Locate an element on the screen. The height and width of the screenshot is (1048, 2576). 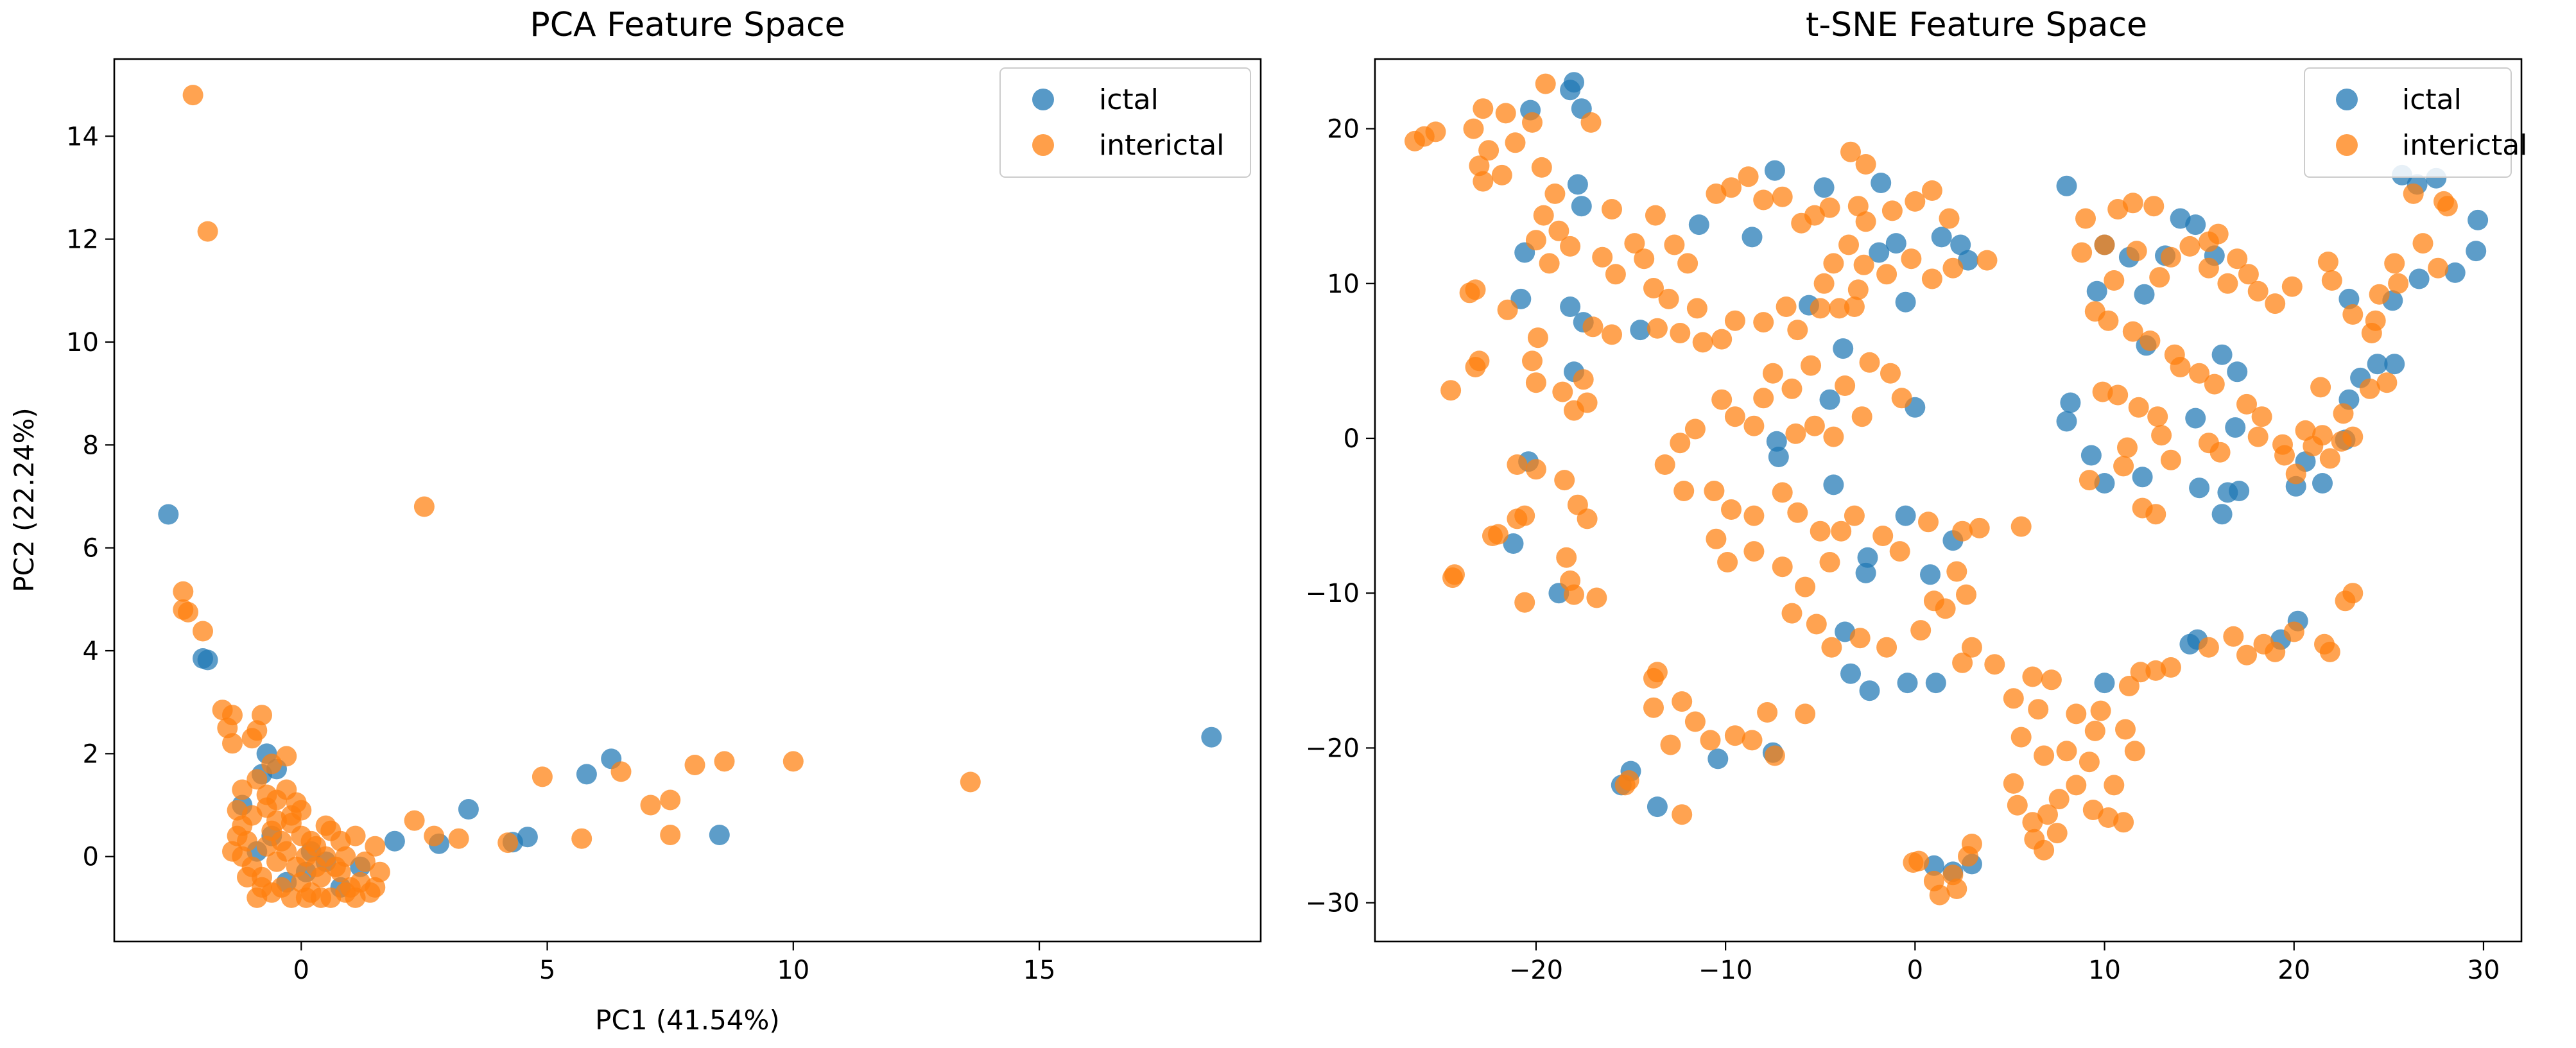
tsne-y-ticks: −30 −20 −10 0 10 20 is located at coordinates (1341, 516).